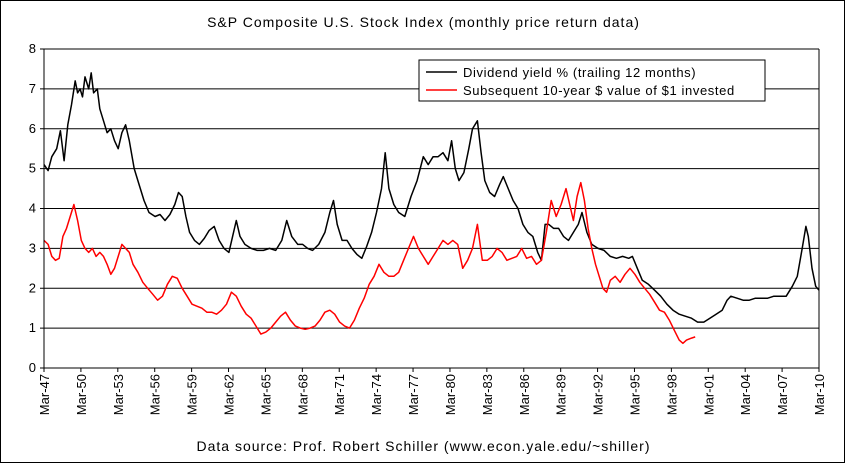 The image size is (845, 464). I want to click on x-tick-label: Mar-86, so click(524, 394).